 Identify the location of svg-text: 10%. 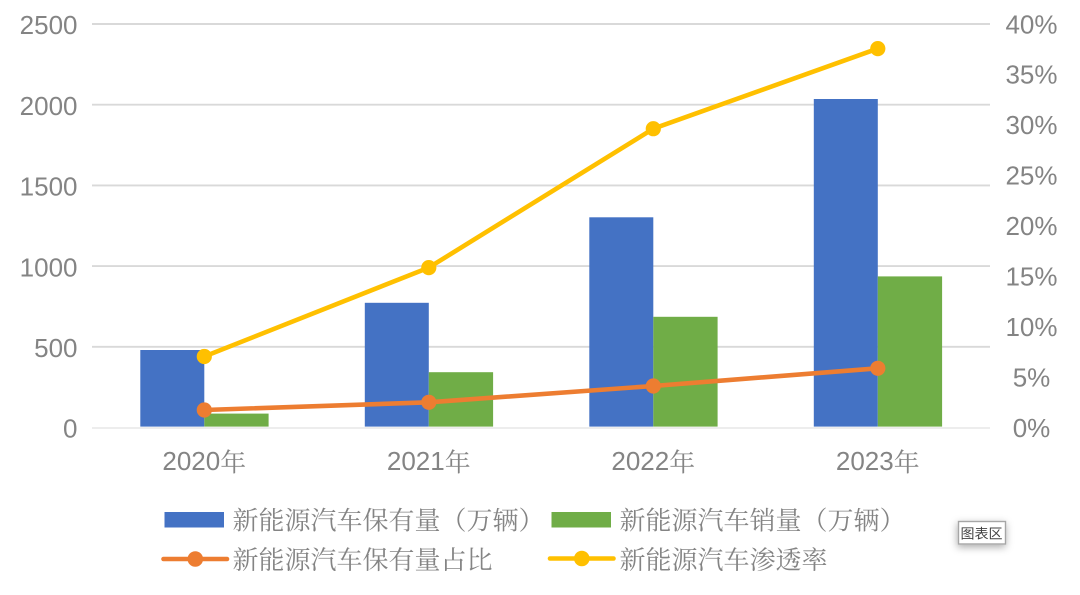
(1031, 327).